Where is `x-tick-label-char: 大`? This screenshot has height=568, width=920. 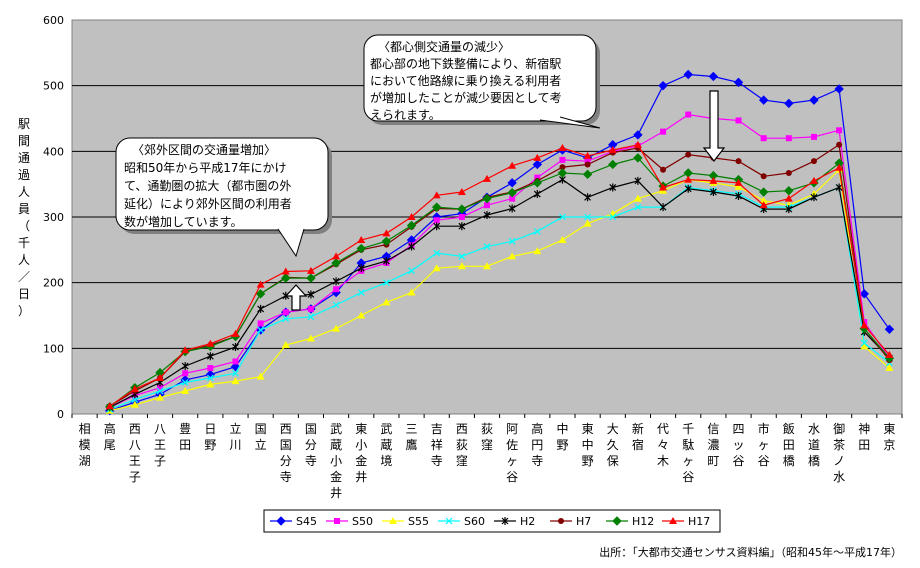 x-tick-label-char: 大 is located at coordinates (613, 429).